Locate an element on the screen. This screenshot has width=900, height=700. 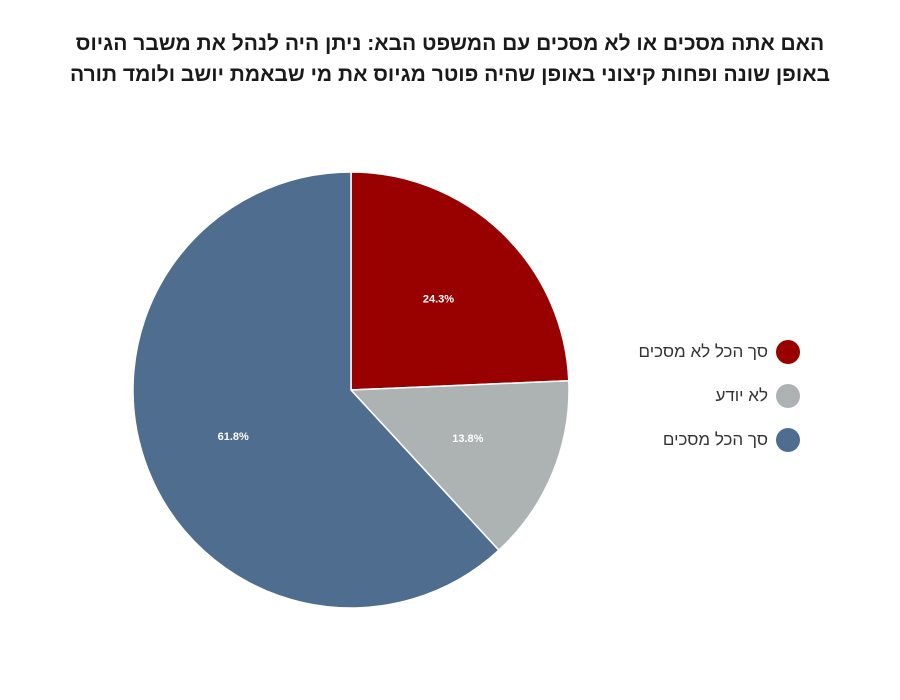
legend-swatch-disagree is located at coordinates (788, 352).